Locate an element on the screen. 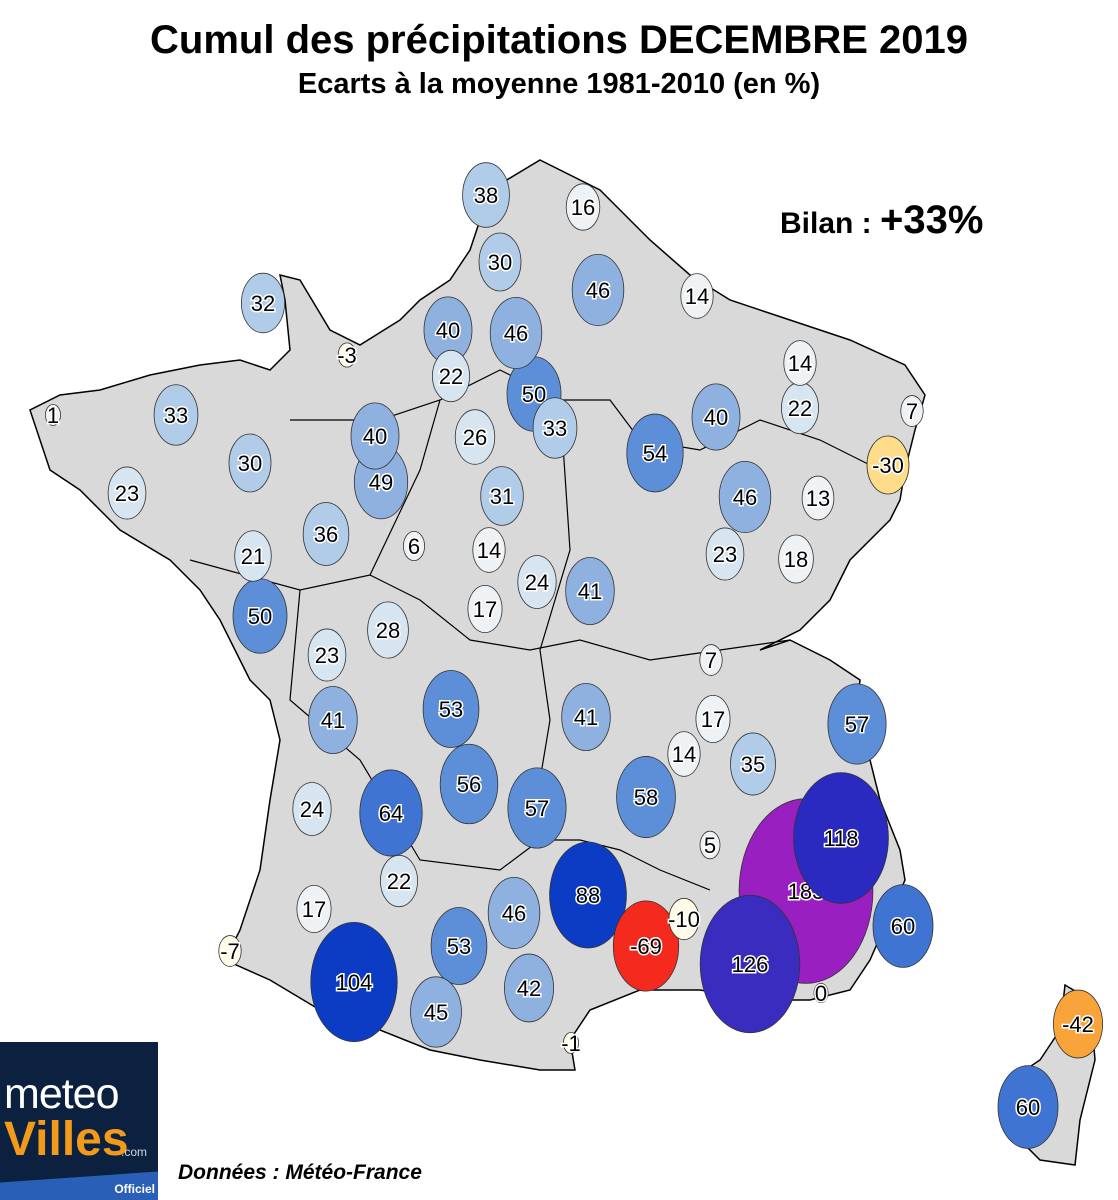  station-bubble: 58 is located at coordinates (646, 797).